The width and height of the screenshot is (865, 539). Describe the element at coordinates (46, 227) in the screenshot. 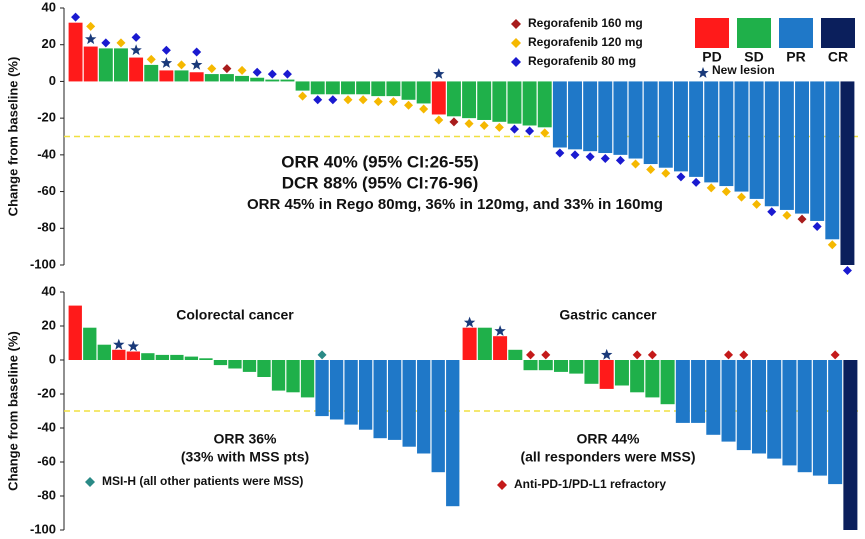

I see `y-tick-label: -80` at that location.